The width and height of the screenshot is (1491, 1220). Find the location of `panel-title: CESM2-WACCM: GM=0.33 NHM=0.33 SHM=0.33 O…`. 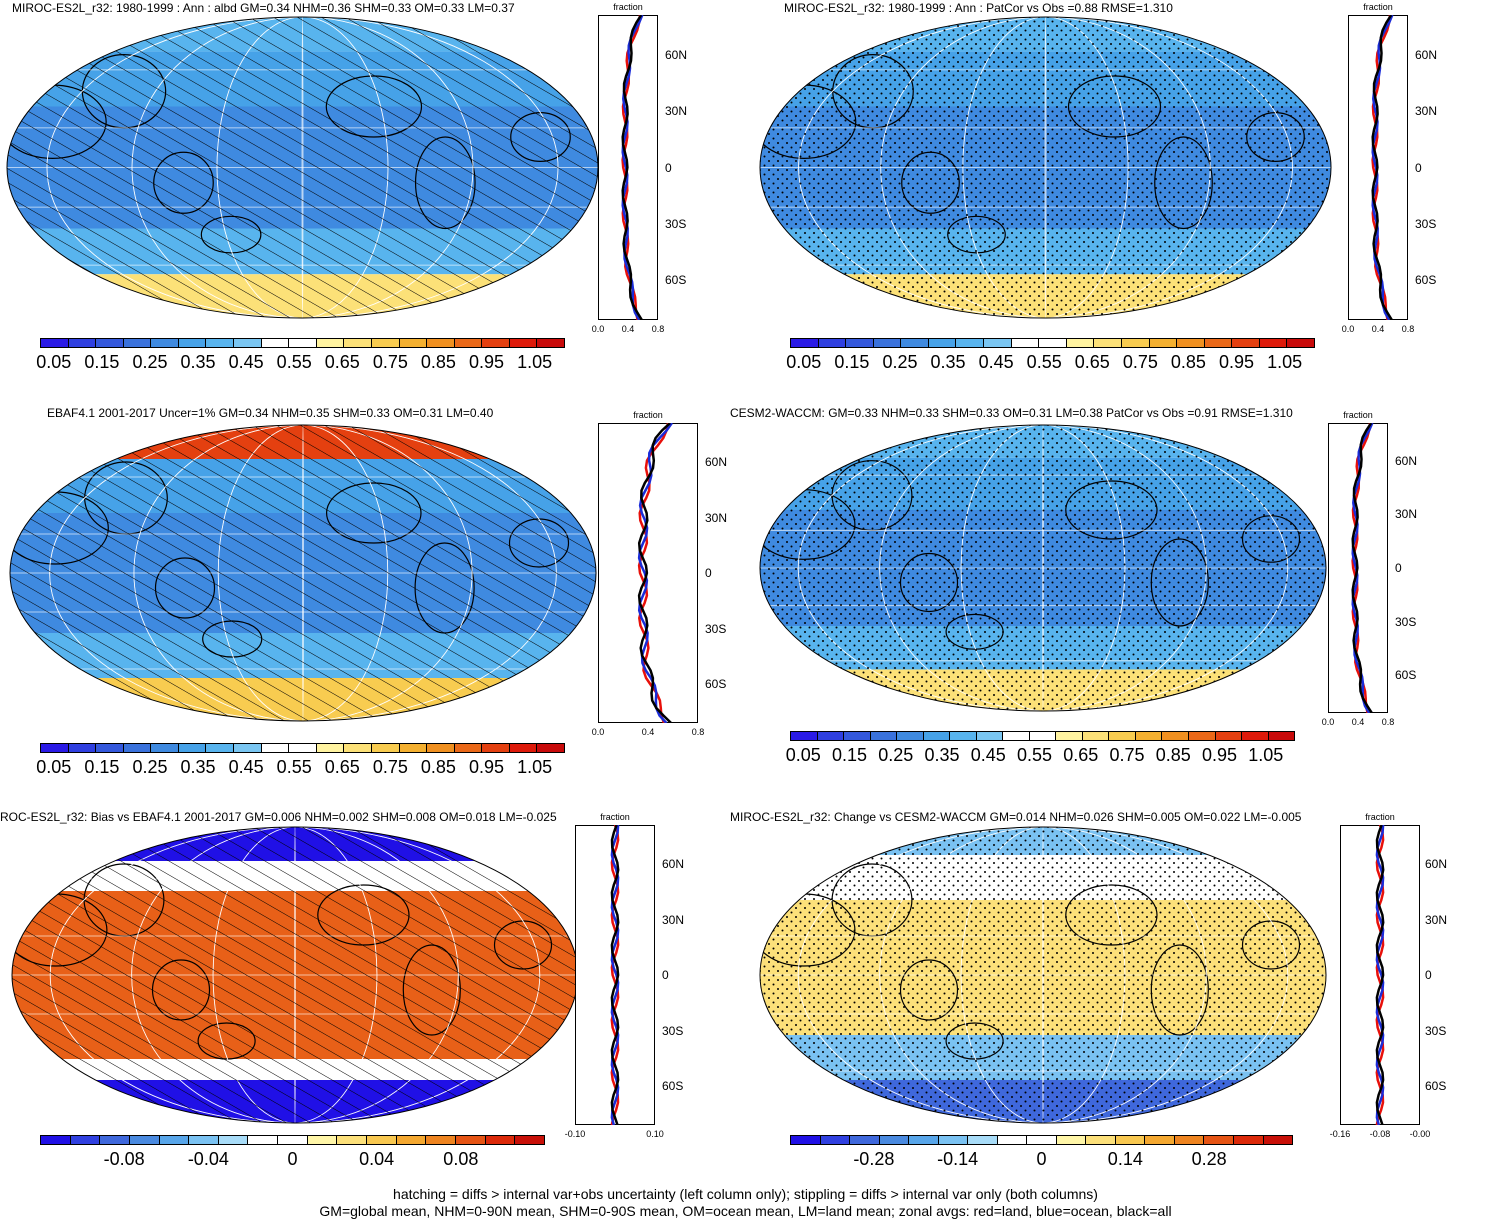

panel-title: CESM2-WACCM: GM=0.33 NHM=0.33 SHM=0.33 O… is located at coordinates (1011, 413).